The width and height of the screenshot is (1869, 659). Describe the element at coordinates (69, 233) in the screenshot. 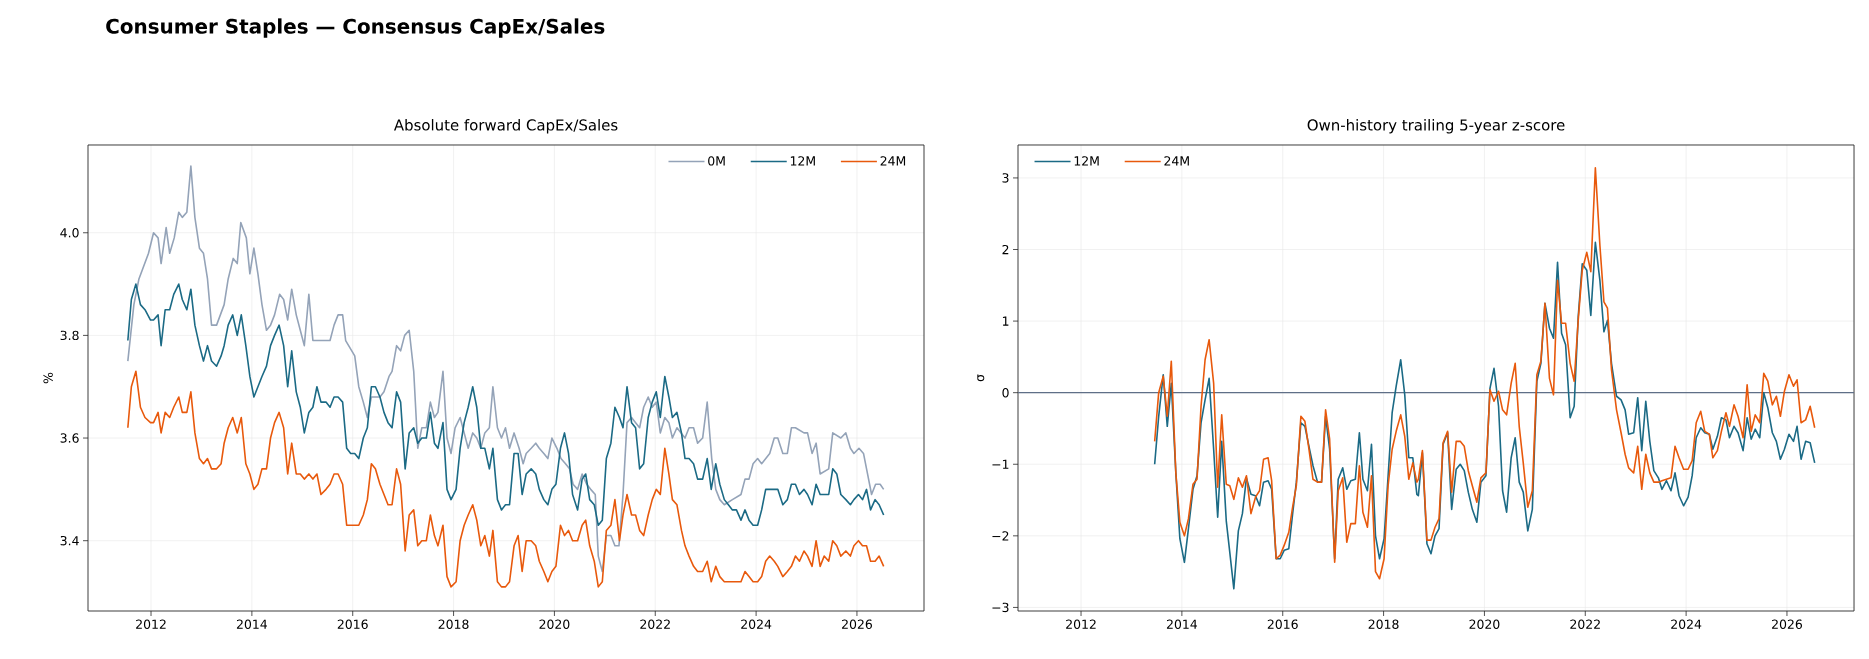

I see `y-tick-label: 4.0` at that location.